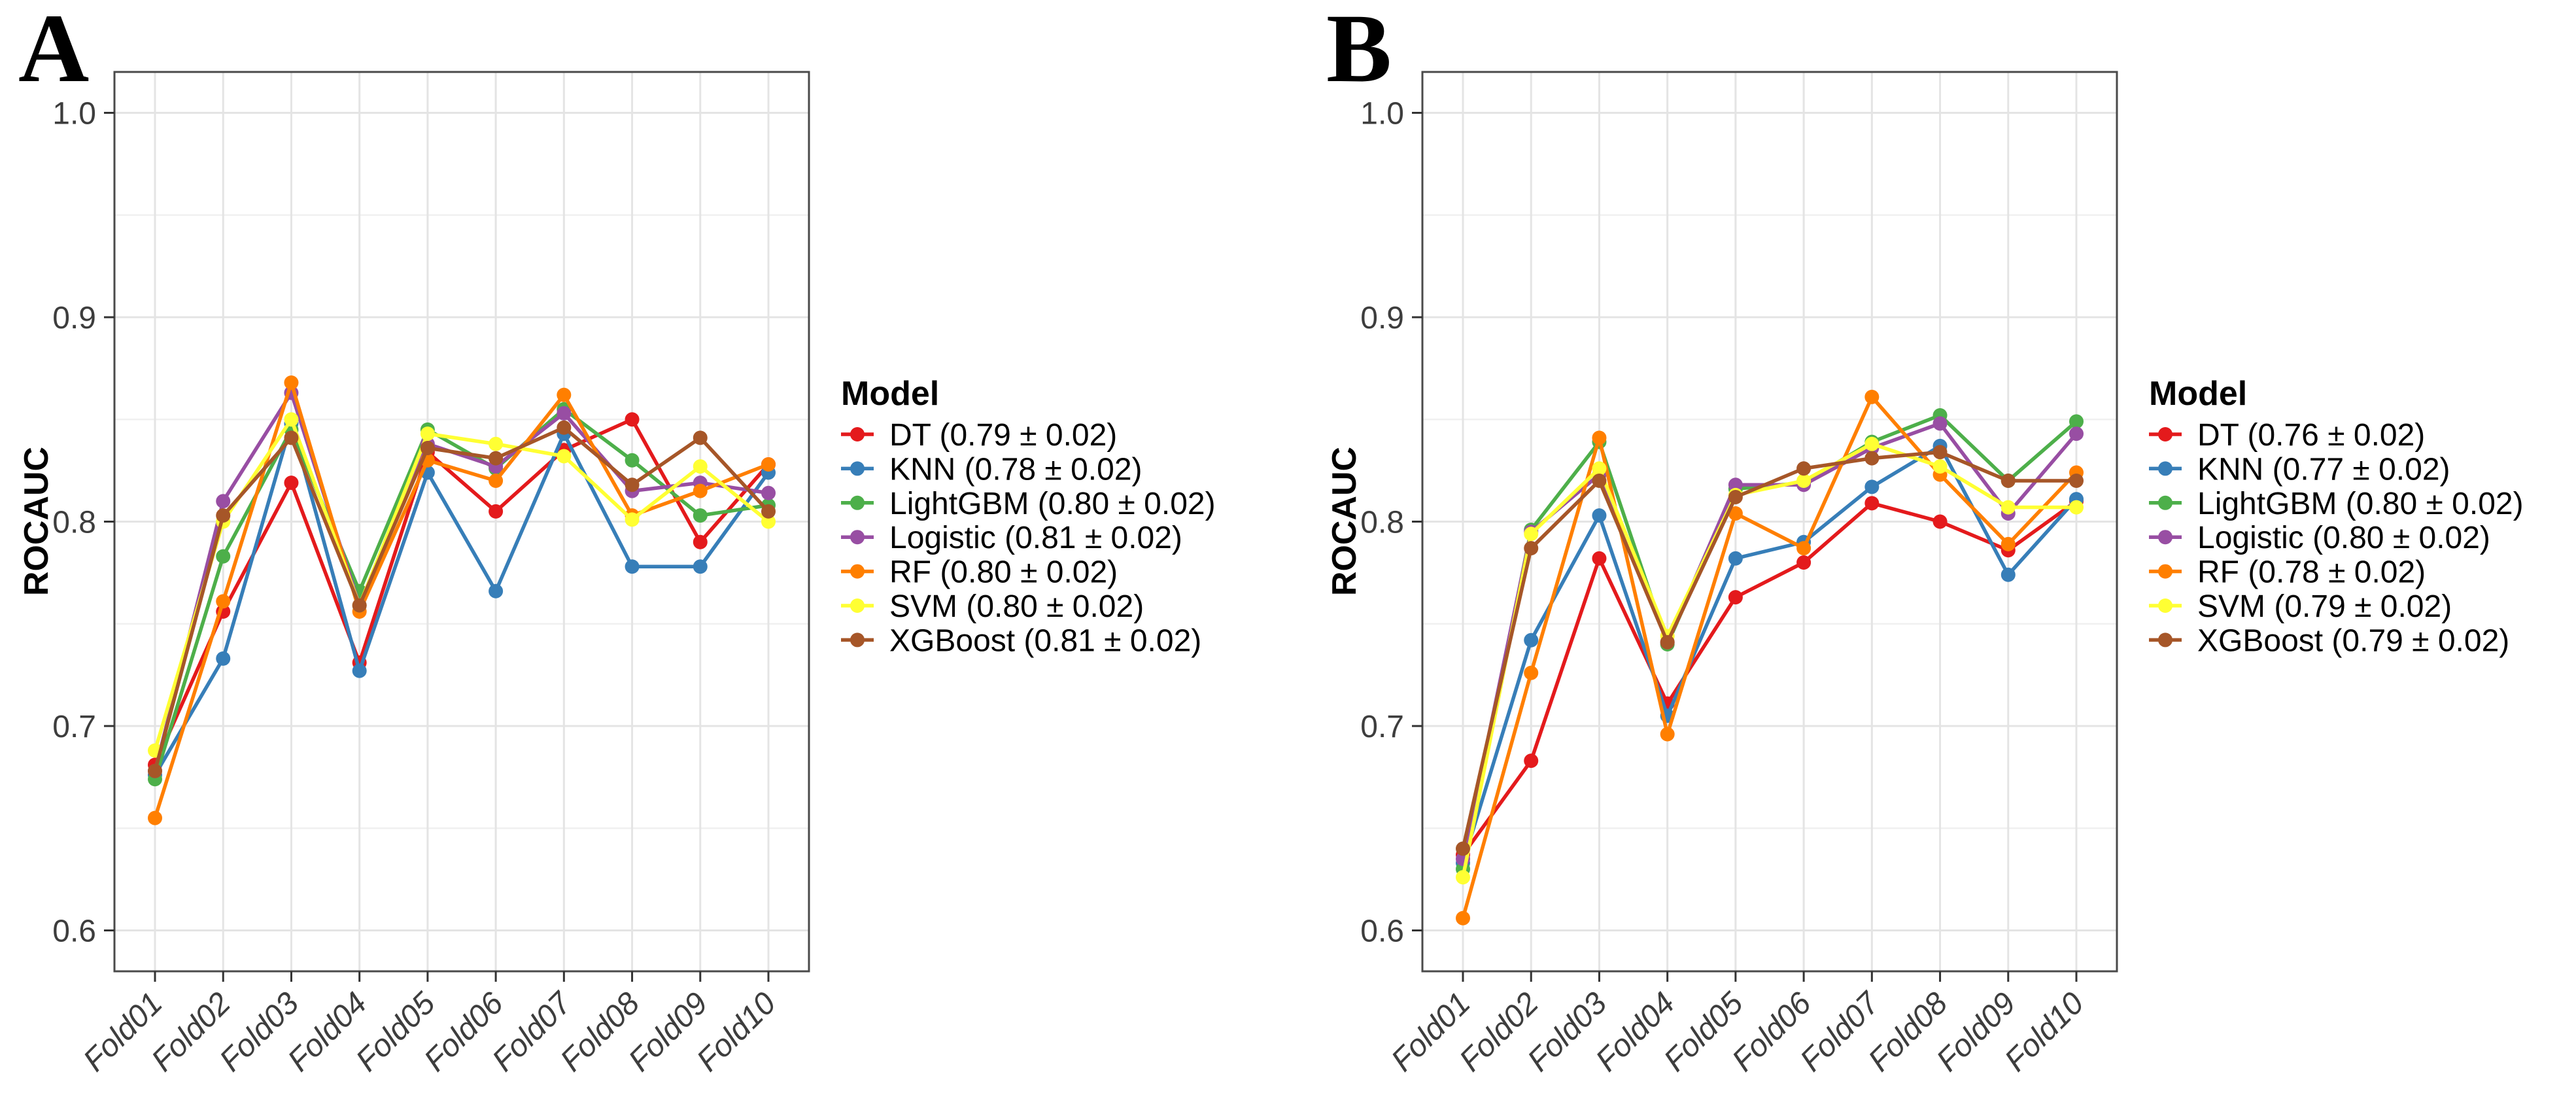 The height and width of the screenshot is (1108, 2576). Describe the element at coordinates (1872, 487) in the screenshot. I see `data-point-KNN-Fold07` at that location.